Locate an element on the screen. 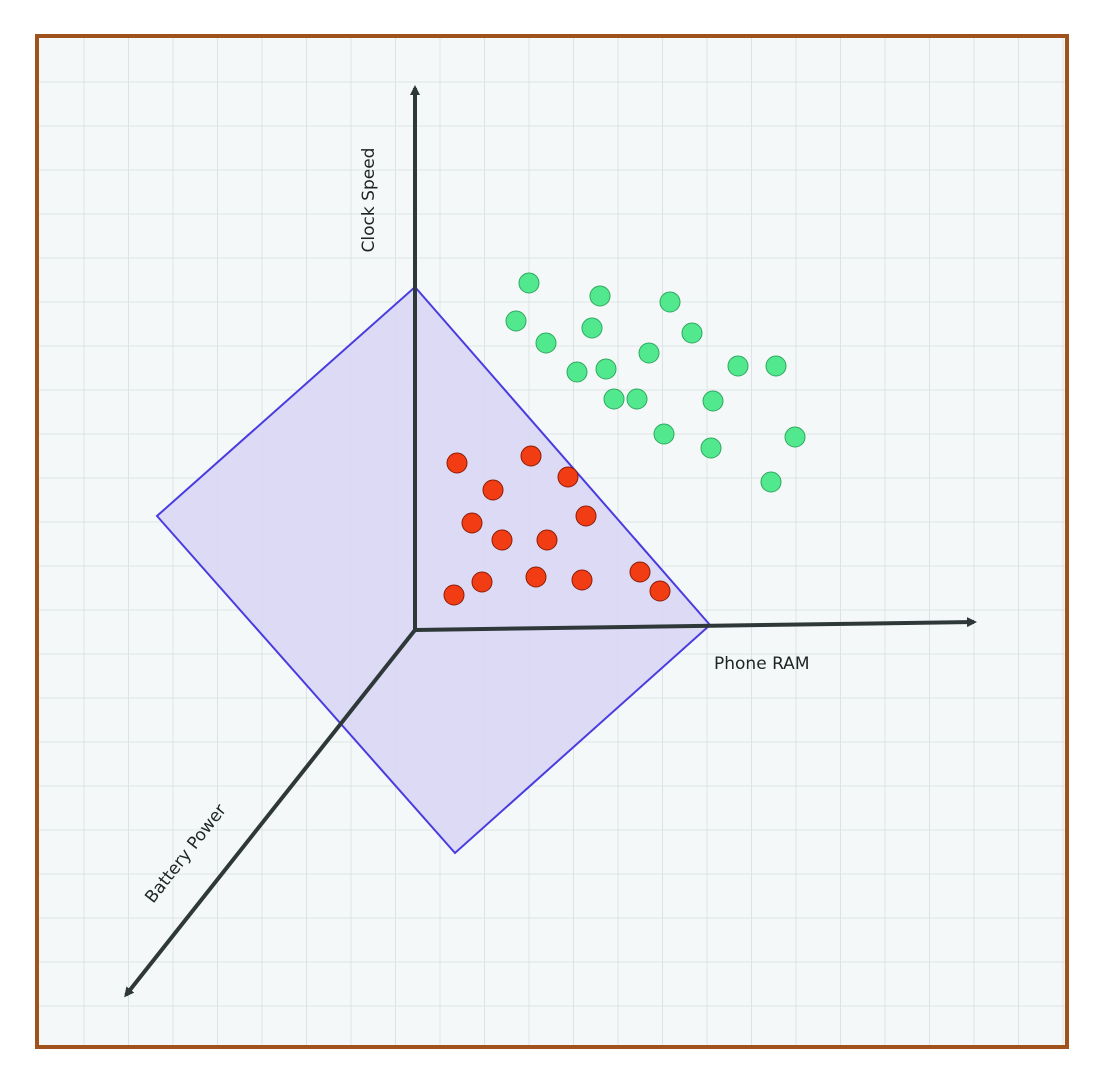  phone-ram-axis is located at coordinates (695, 624).